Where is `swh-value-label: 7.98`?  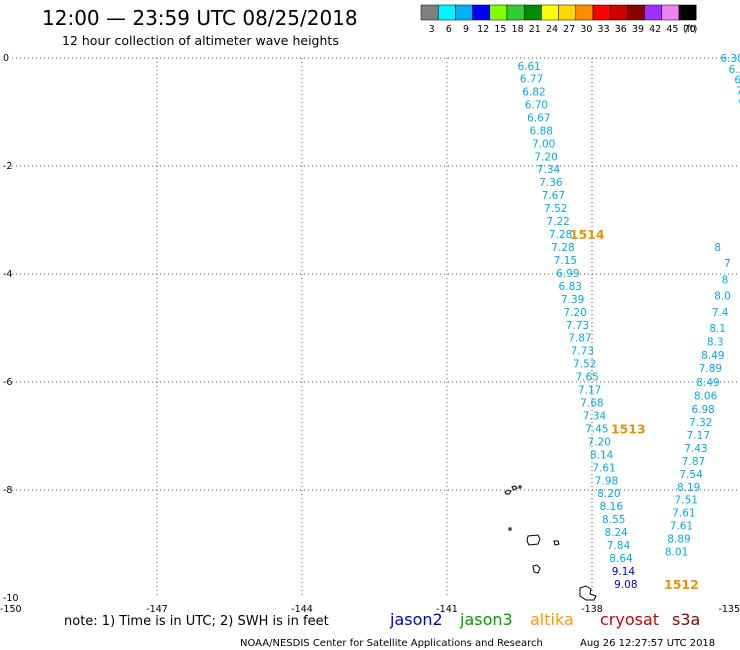 swh-value-label: 7.98 is located at coordinates (606, 481).